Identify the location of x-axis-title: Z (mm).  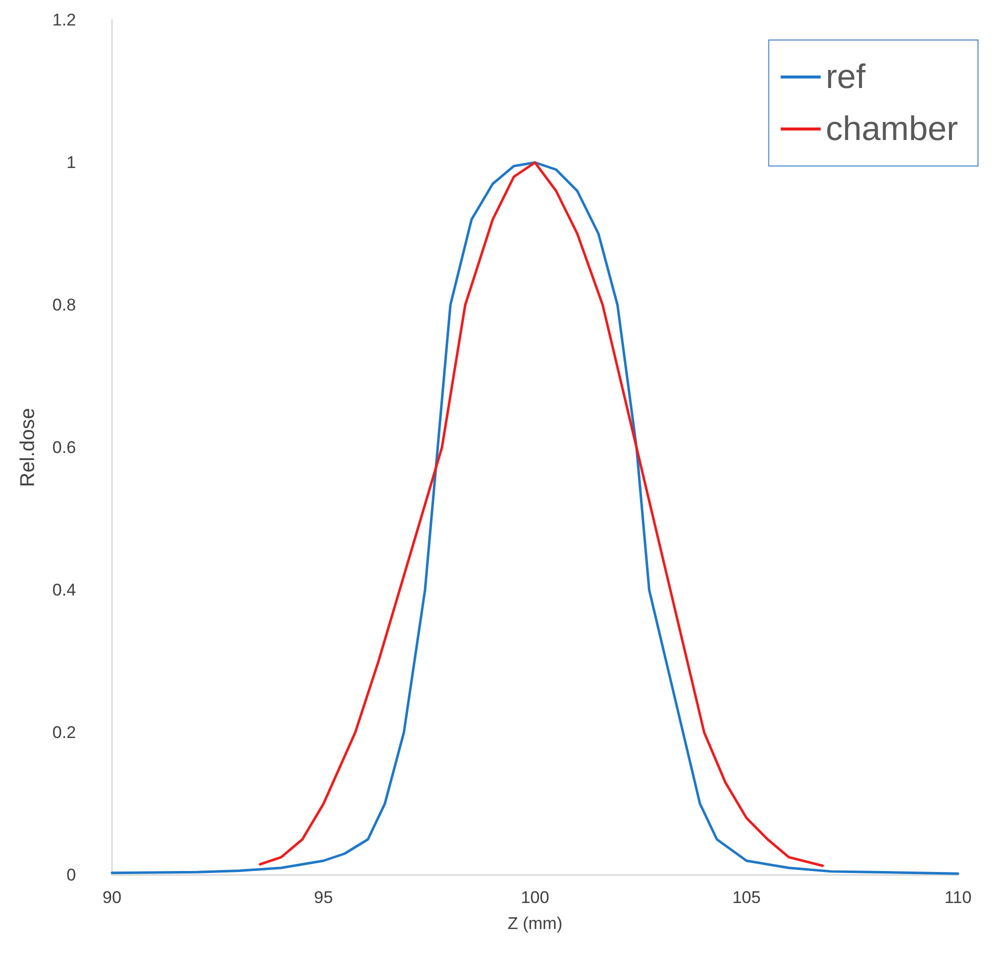
(535, 923).